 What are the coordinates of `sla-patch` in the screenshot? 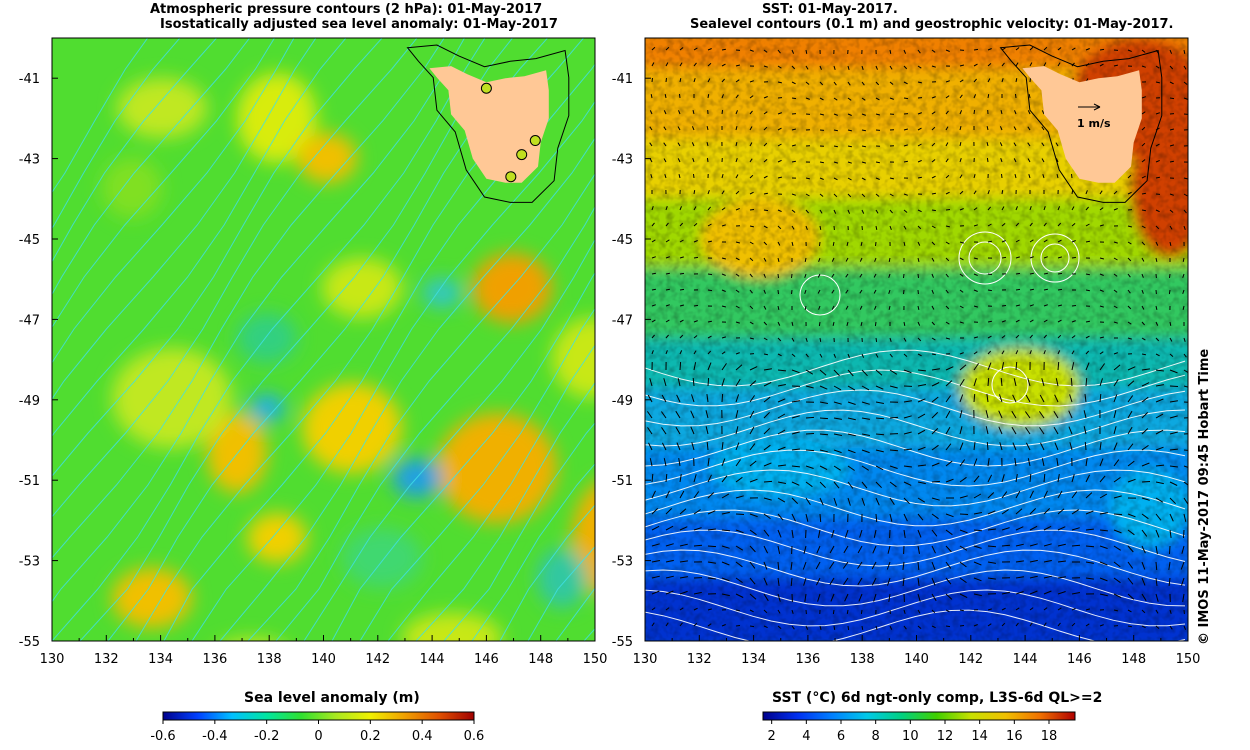 It's located at (562, 578).